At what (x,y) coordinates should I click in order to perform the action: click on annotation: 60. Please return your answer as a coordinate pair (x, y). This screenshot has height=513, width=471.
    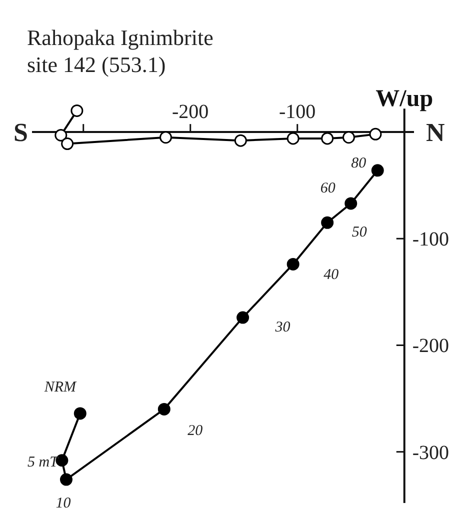
    Looking at the image, I should click on (328, 188).